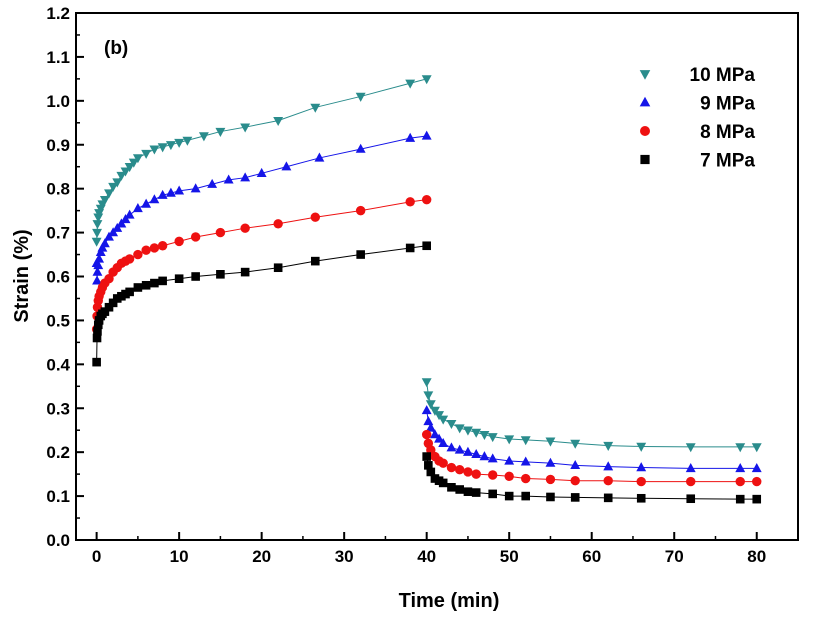  I want to click on x-tick-label: 70, so click(674, 556).